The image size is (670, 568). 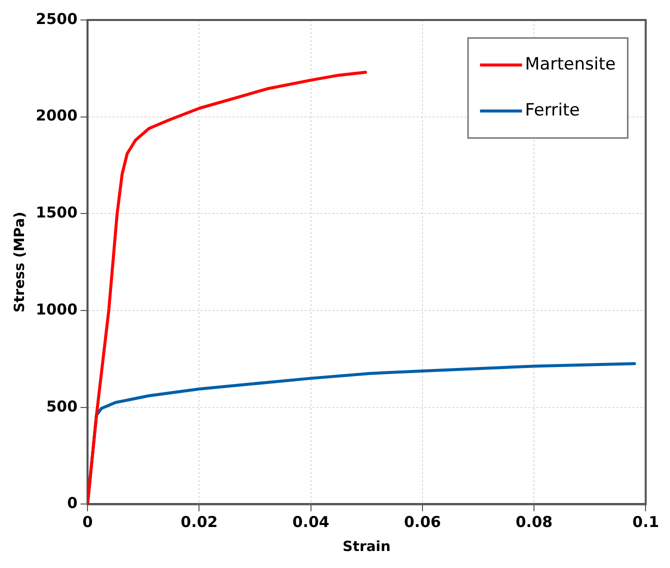 What do you see at coordinates (57, 19) in the screenshot?
I see `y-tick-label: 2500` at bounding box center [57, 19].